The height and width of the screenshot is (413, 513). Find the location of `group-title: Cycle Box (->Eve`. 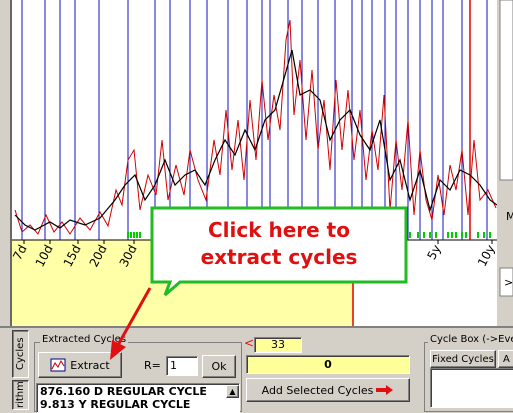

group-title: Cycle Box (->Eve is located at coordinates (470, 339).